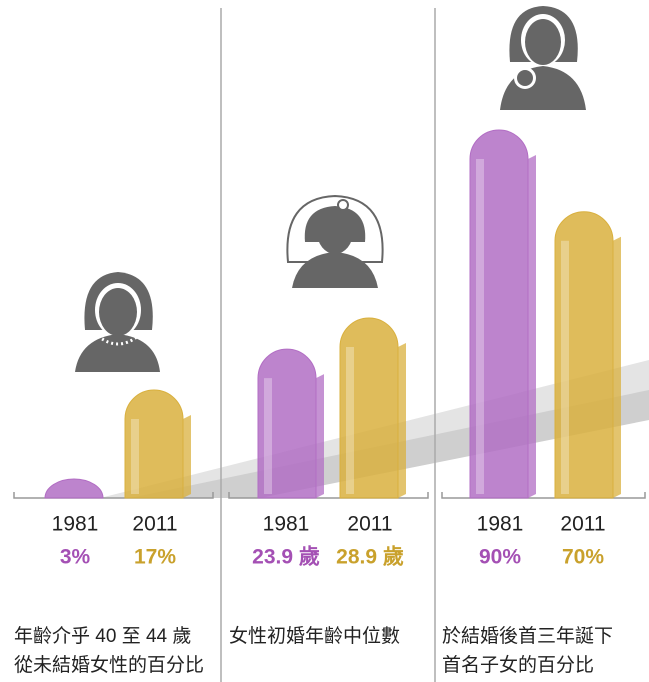  I want to click on caption: 年齡介乎 40 至 44 歲, so click(102, 636).